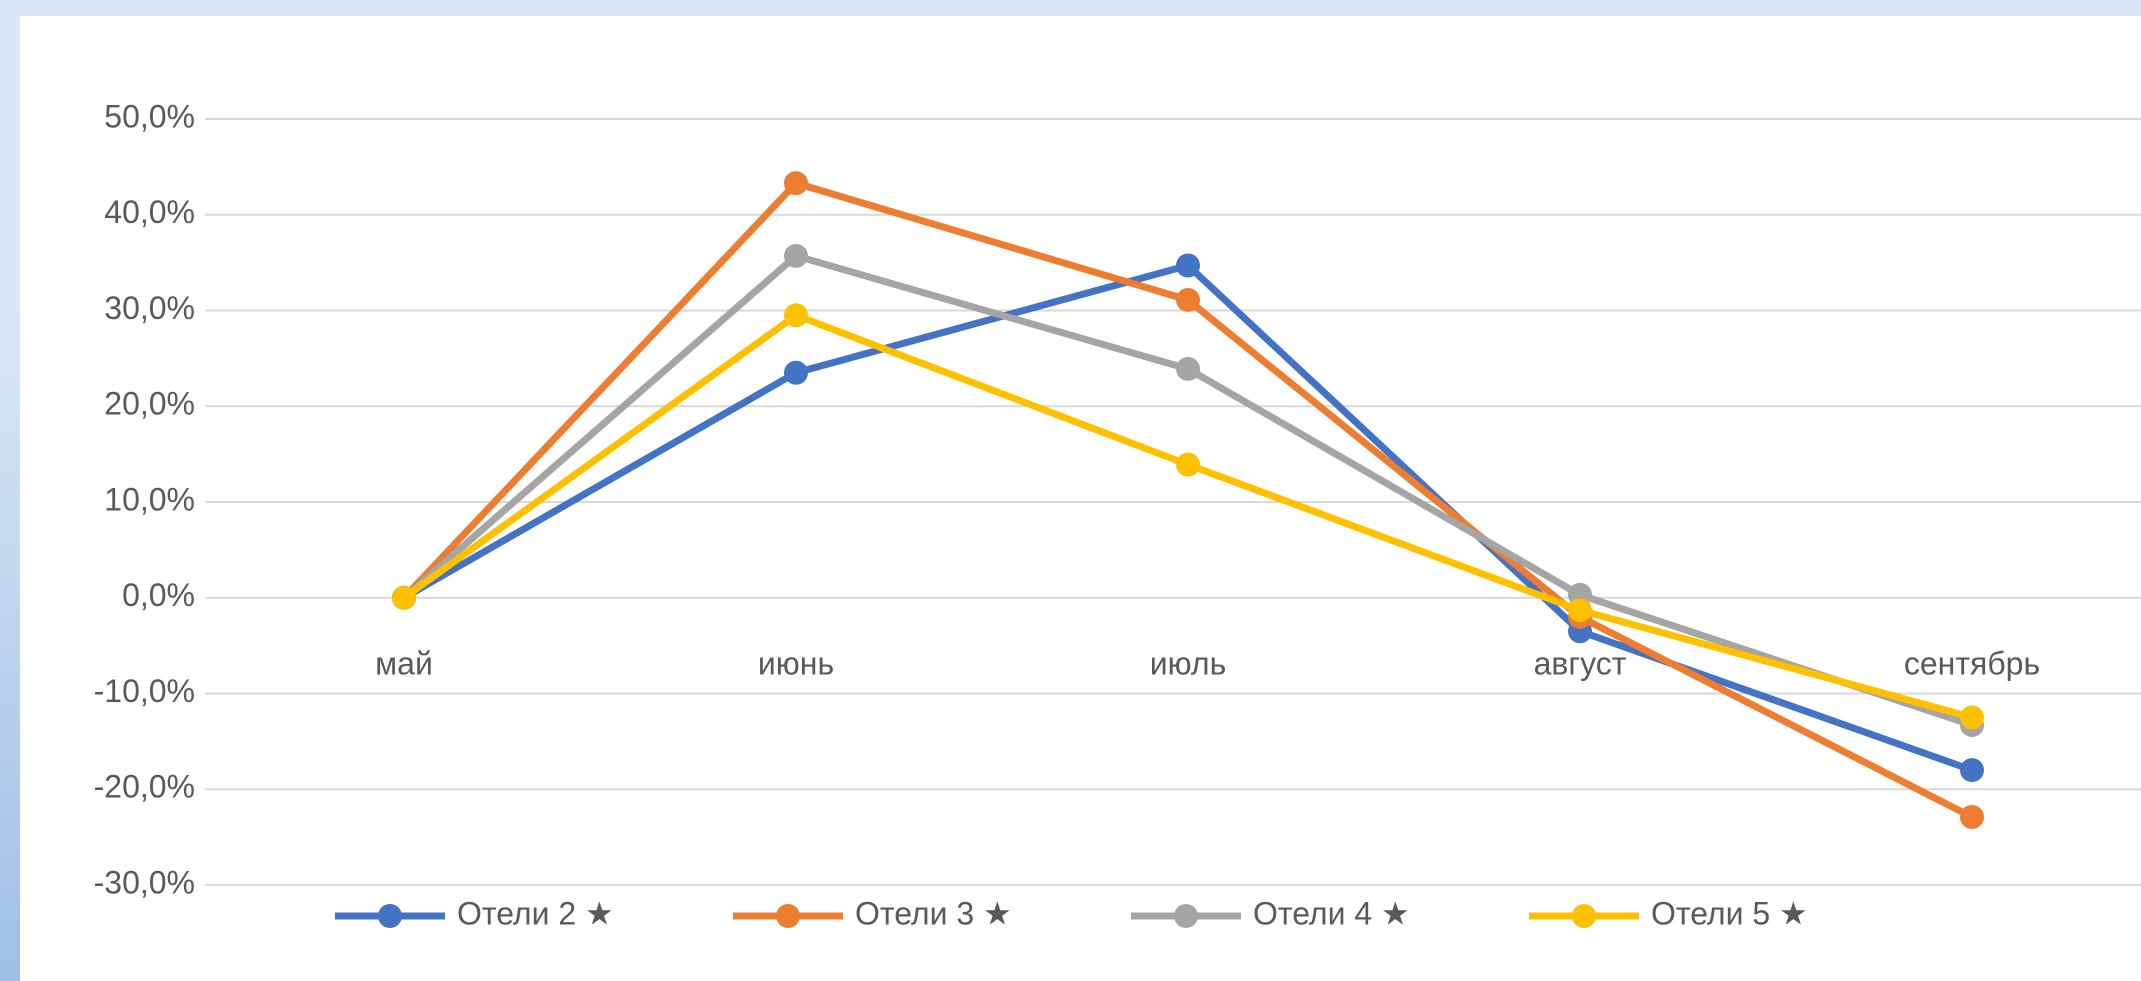  Describe the element at coordinates (1580, 663) in the screenshot. I see `x-tick-label: август` at that location.